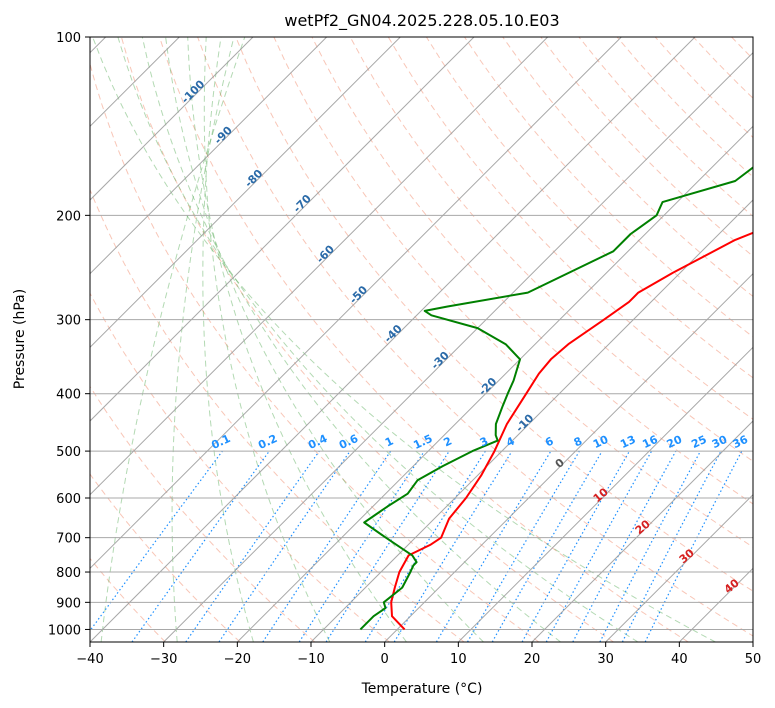  What do you see at coordinates (69, 334) in the screenshot?
I see `y-axis: 100 200 300 400 500 600 700 800 900 1000` at bounding box center [69, 334].